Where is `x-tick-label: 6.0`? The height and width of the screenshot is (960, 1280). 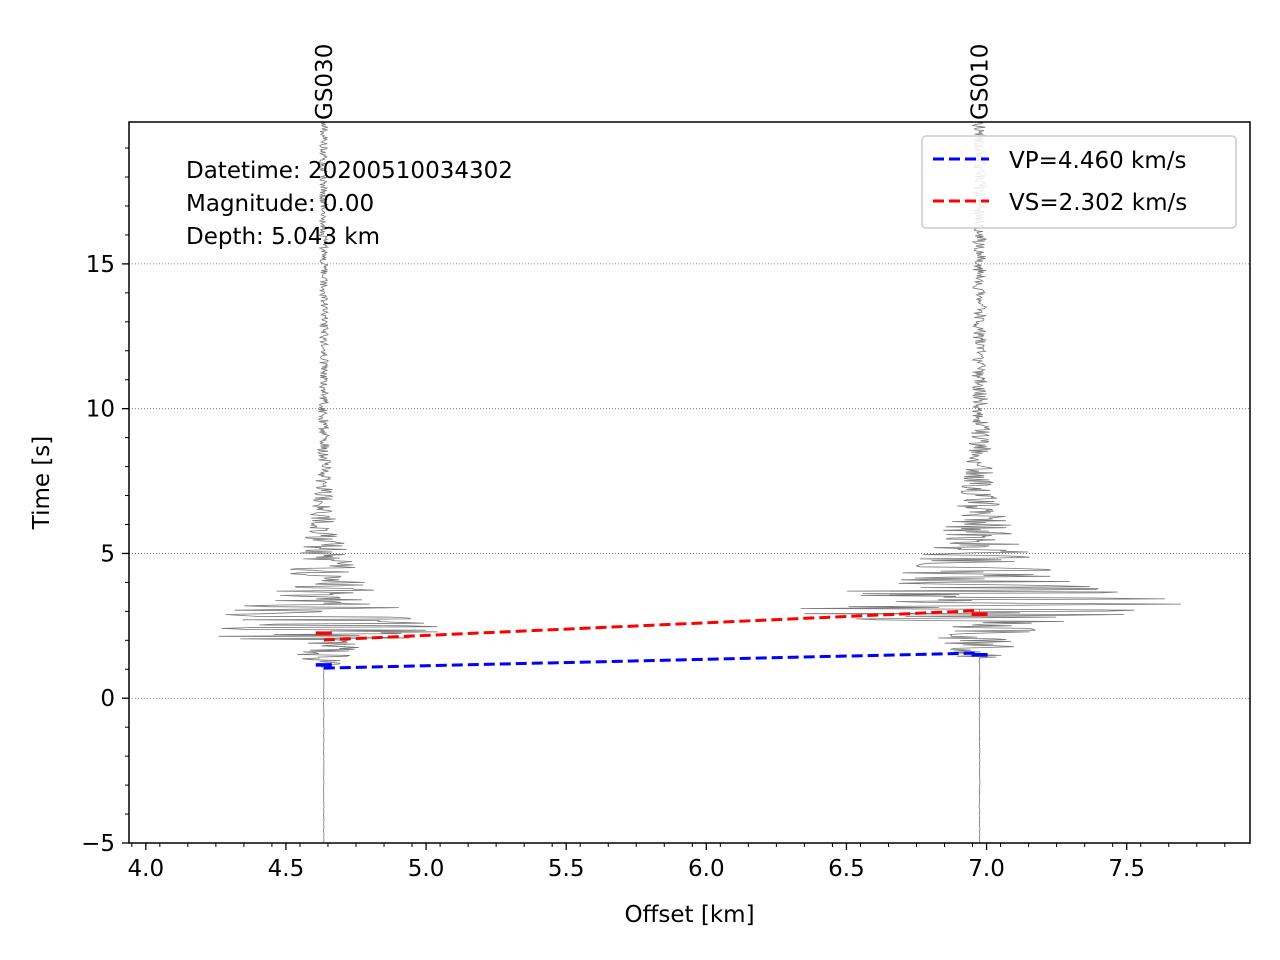 x-tick-label: 6.0 is located at coordinates (706, 869).